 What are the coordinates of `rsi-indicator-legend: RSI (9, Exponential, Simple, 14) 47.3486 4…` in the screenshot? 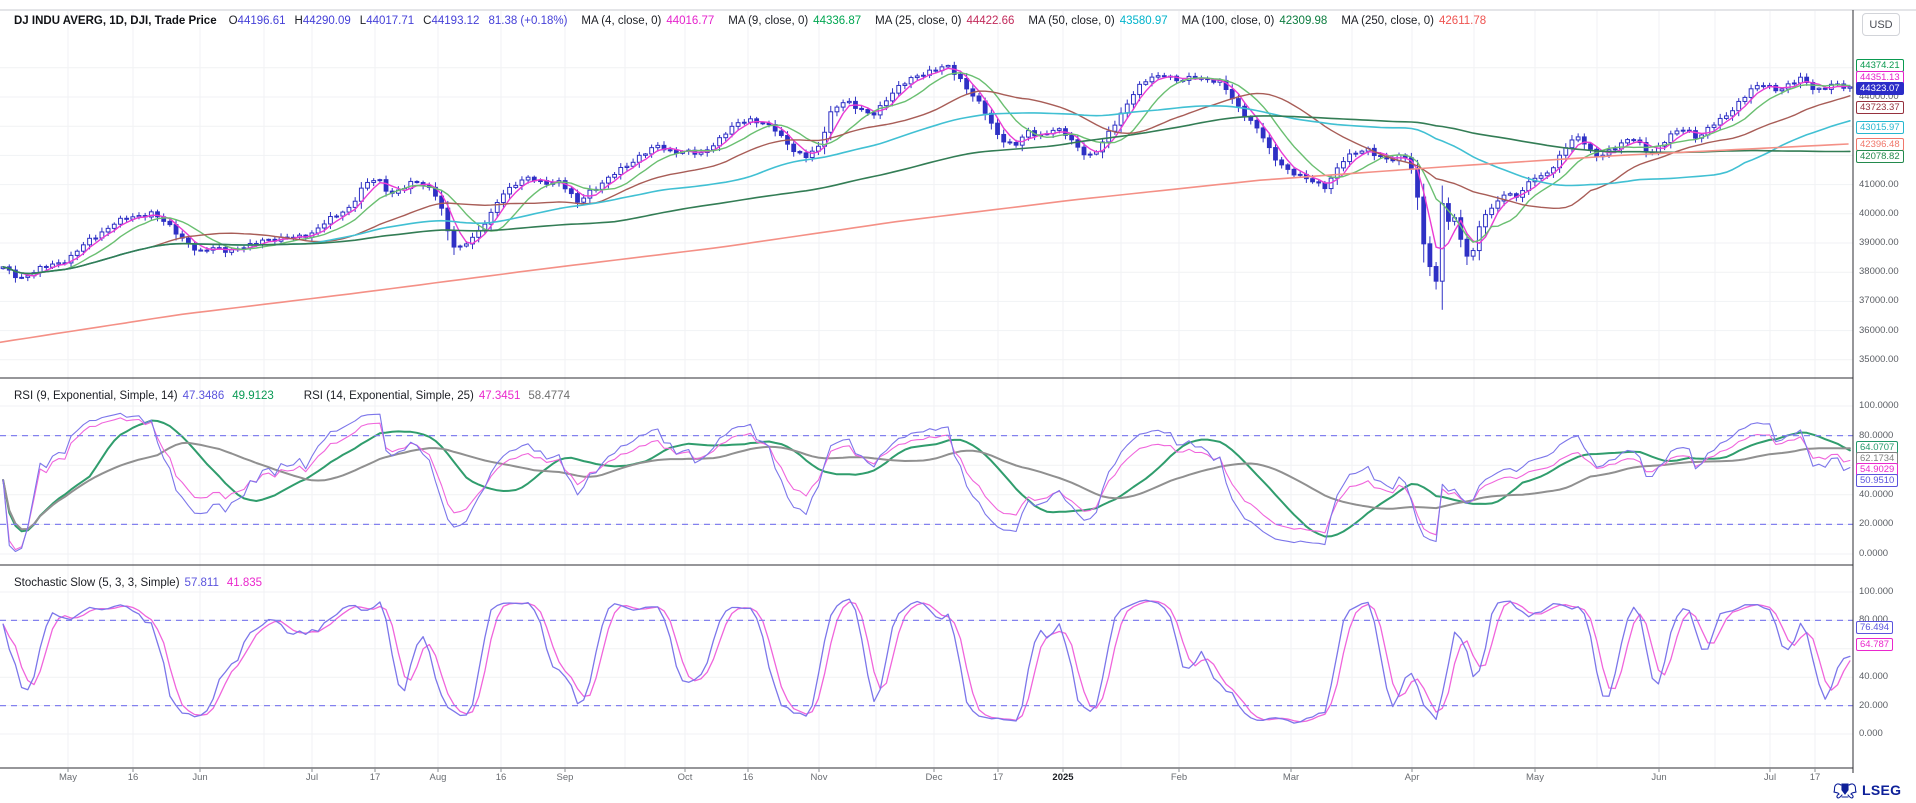 It's located at (307, 396).